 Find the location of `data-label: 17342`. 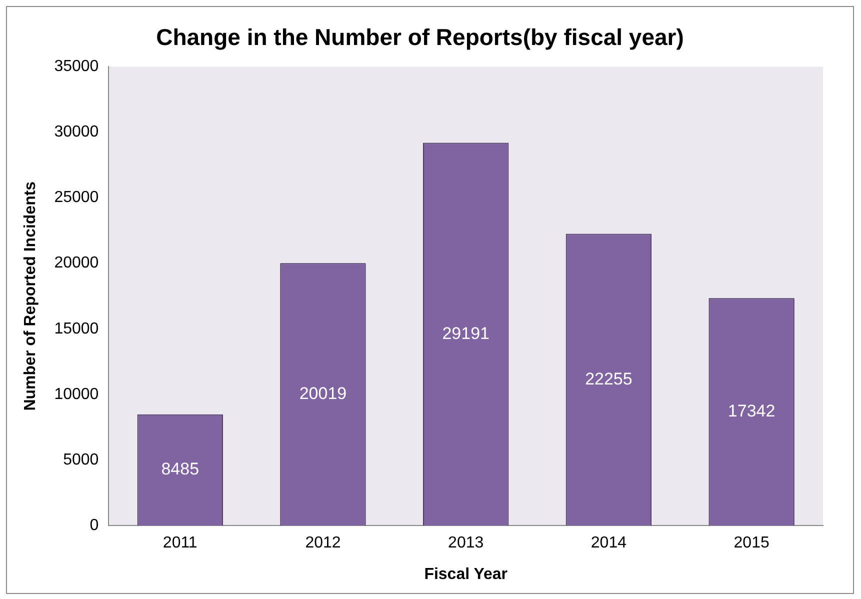

data-label: 17342 is located at coordinates (752, 411).